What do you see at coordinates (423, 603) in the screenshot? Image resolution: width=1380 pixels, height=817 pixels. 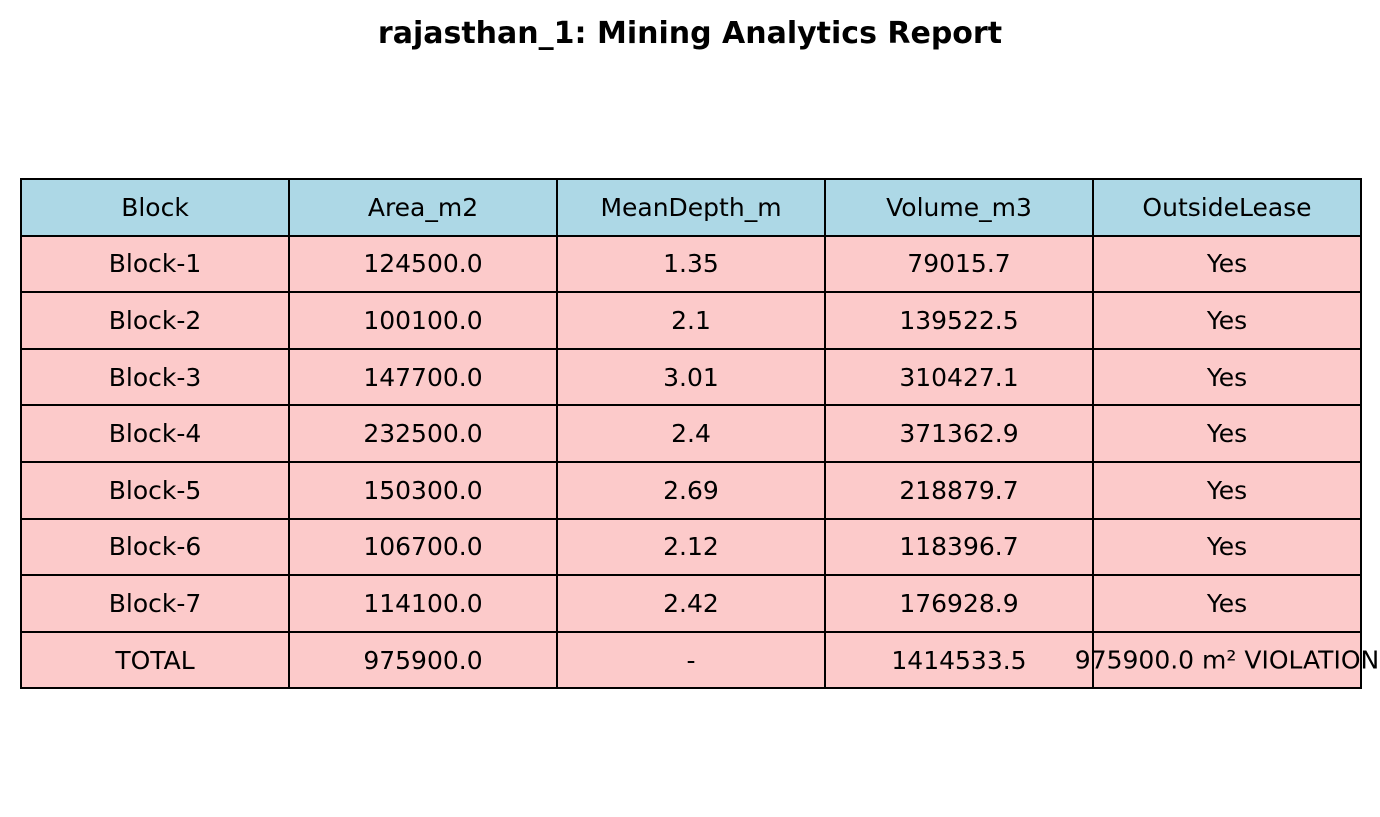 I see `table-cell: 114100.0` at bounding box center [423, 603].